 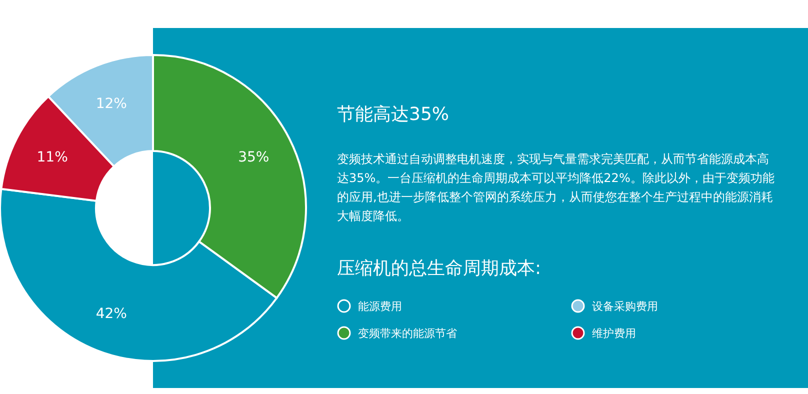 I want to click on legend-label: 维护费用, so click(x=614, y=333).